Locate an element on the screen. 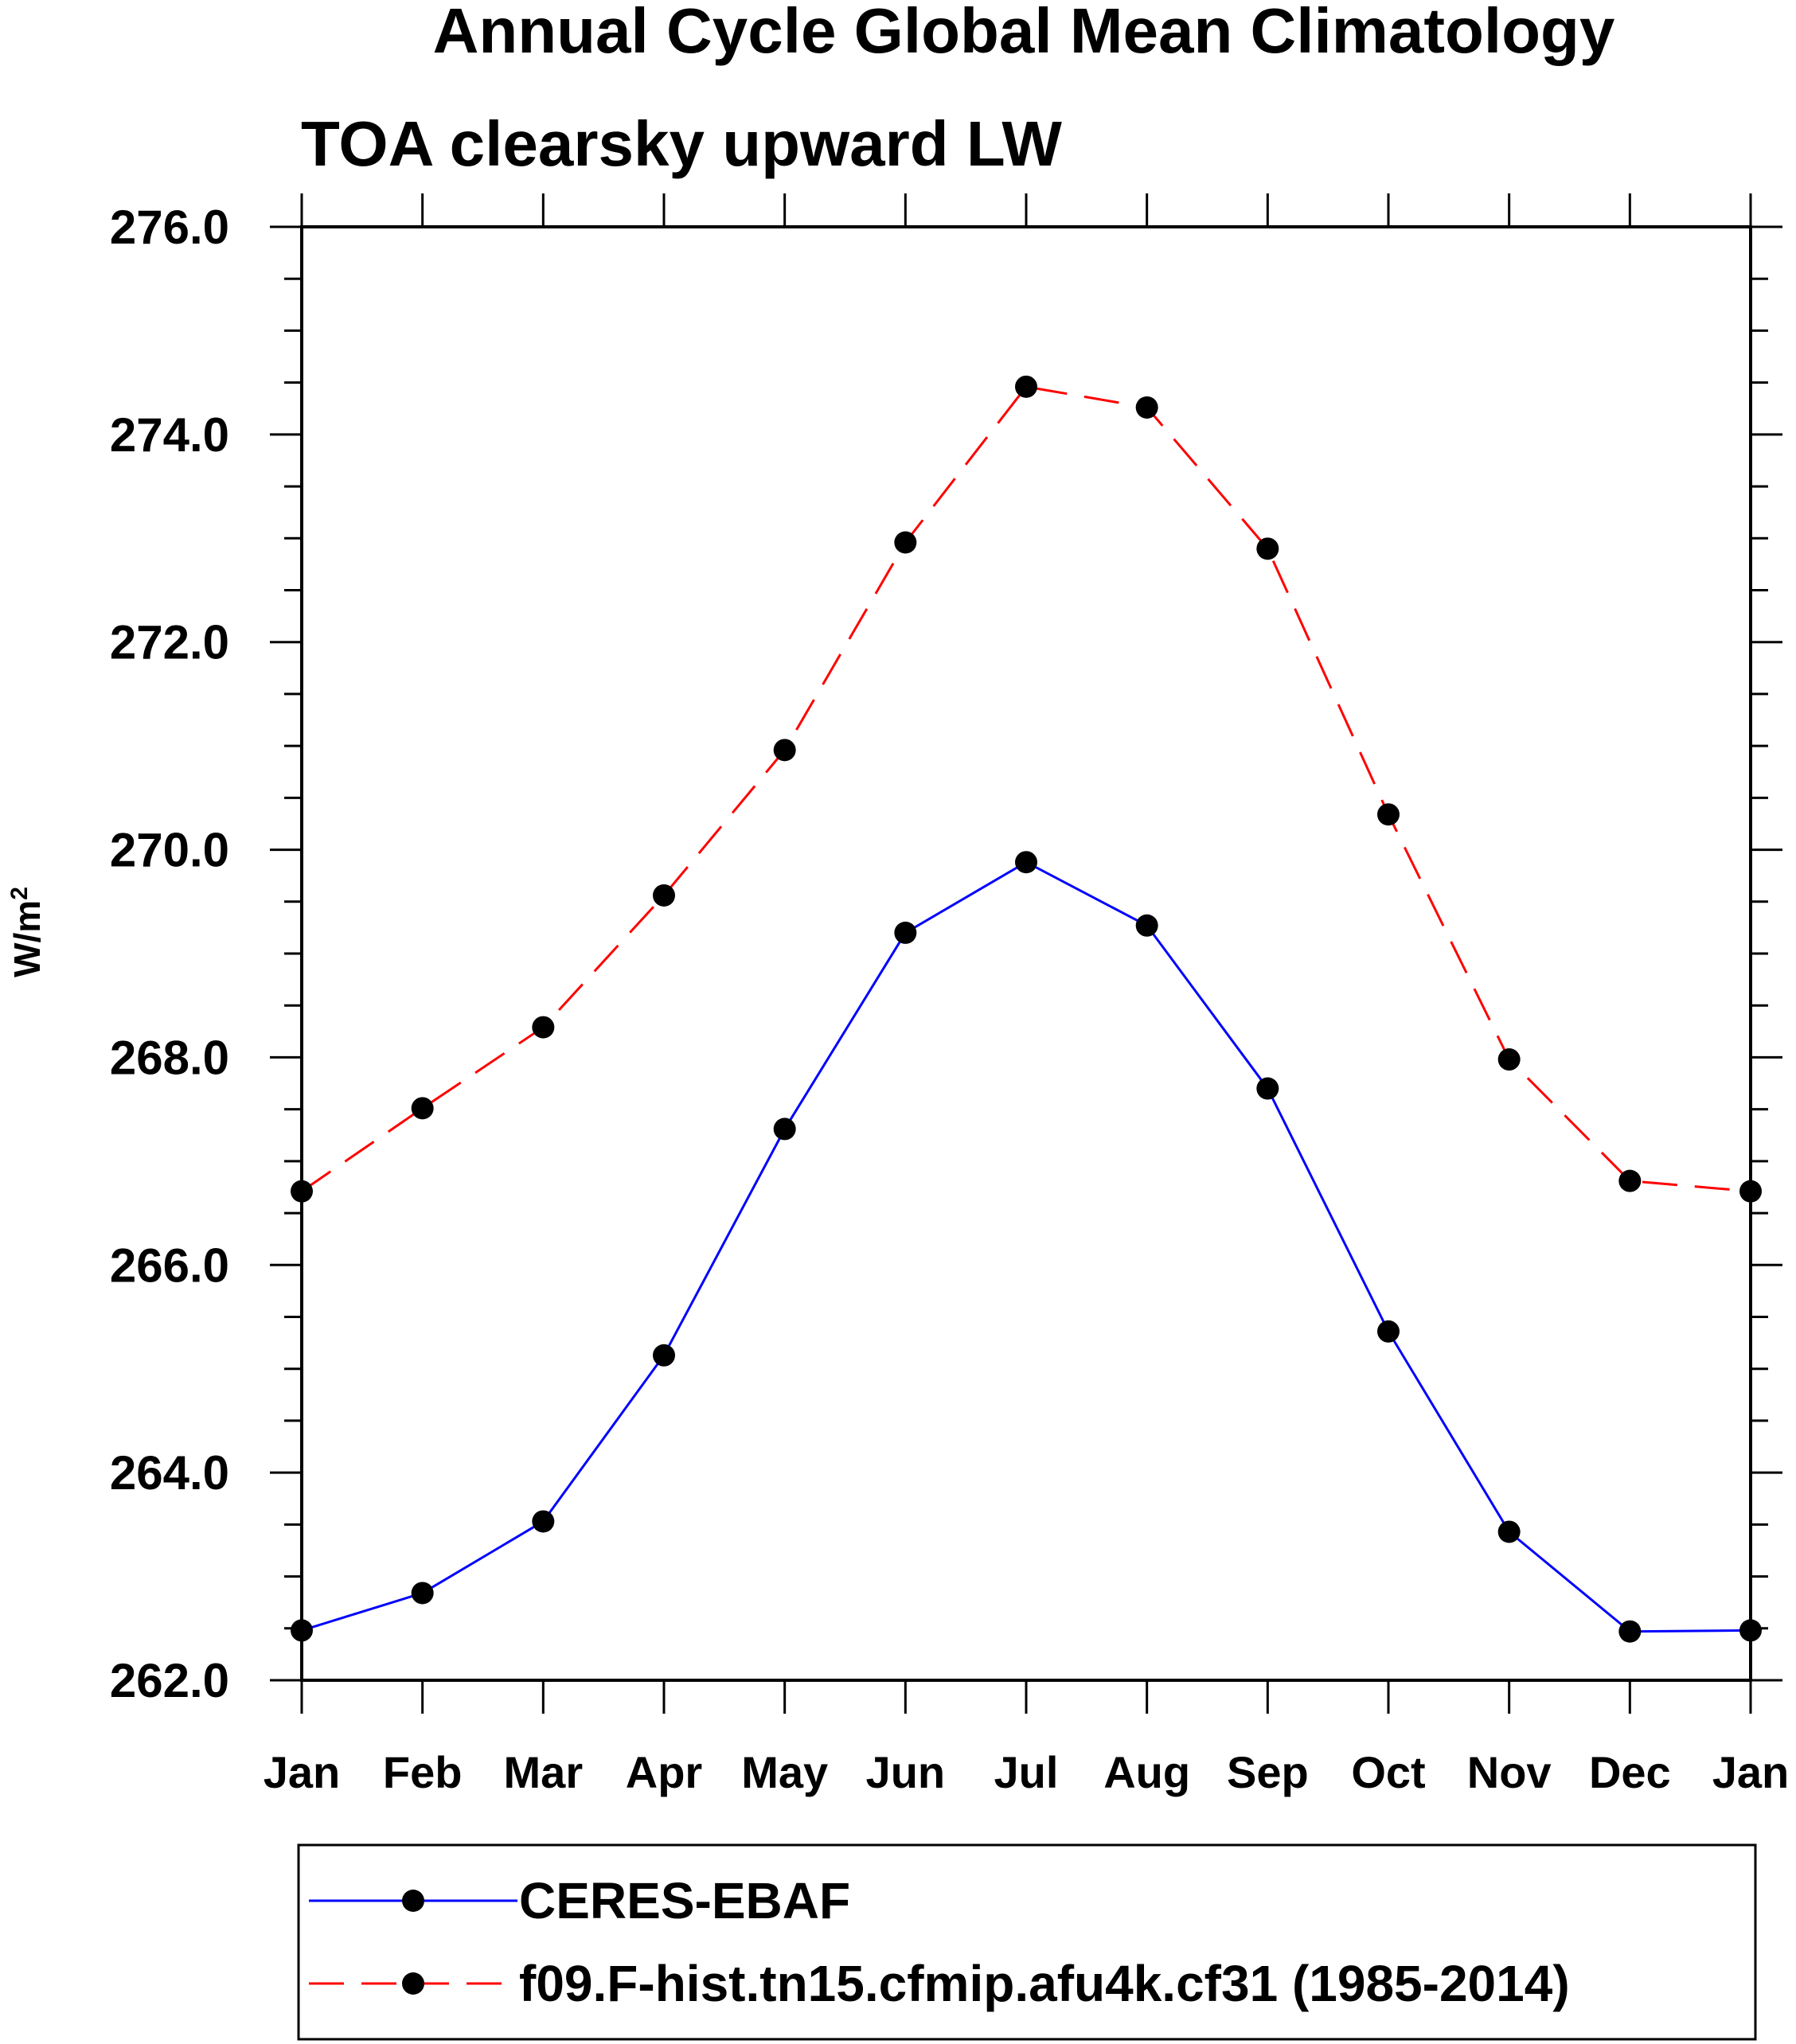  y-axis-label: W/m2 is located at coordinates (27, 932).